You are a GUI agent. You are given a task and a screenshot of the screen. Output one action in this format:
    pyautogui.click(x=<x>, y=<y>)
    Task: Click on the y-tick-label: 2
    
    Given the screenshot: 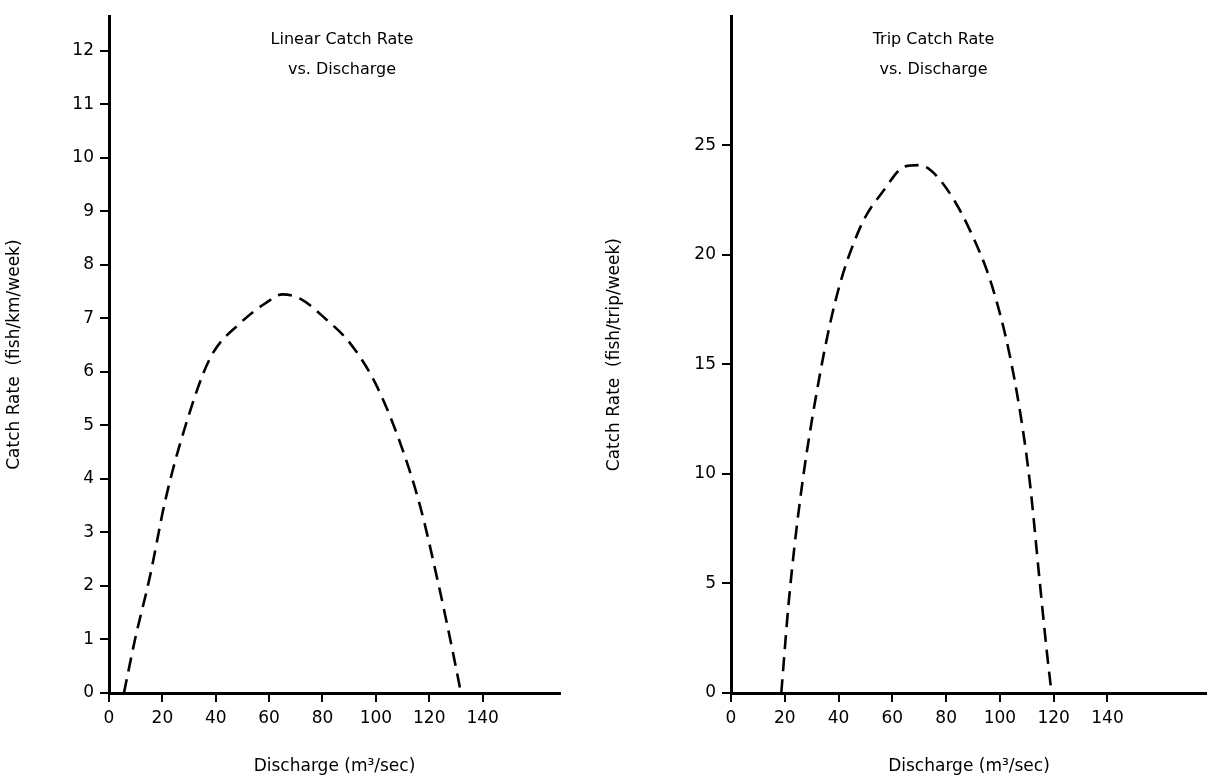 What is the action you would take?
    pyautogui.click(x=88, y=584)
    